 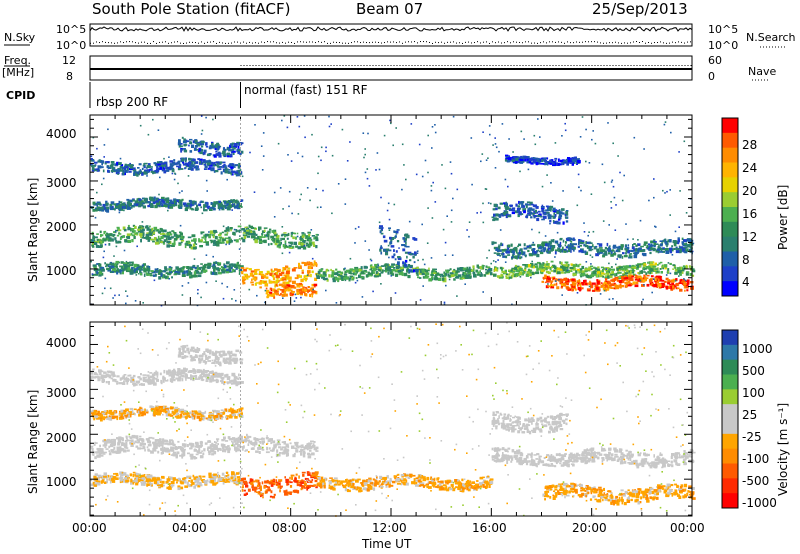 I want to click on nave-tick-top: 60, so click(x=715, y=60).